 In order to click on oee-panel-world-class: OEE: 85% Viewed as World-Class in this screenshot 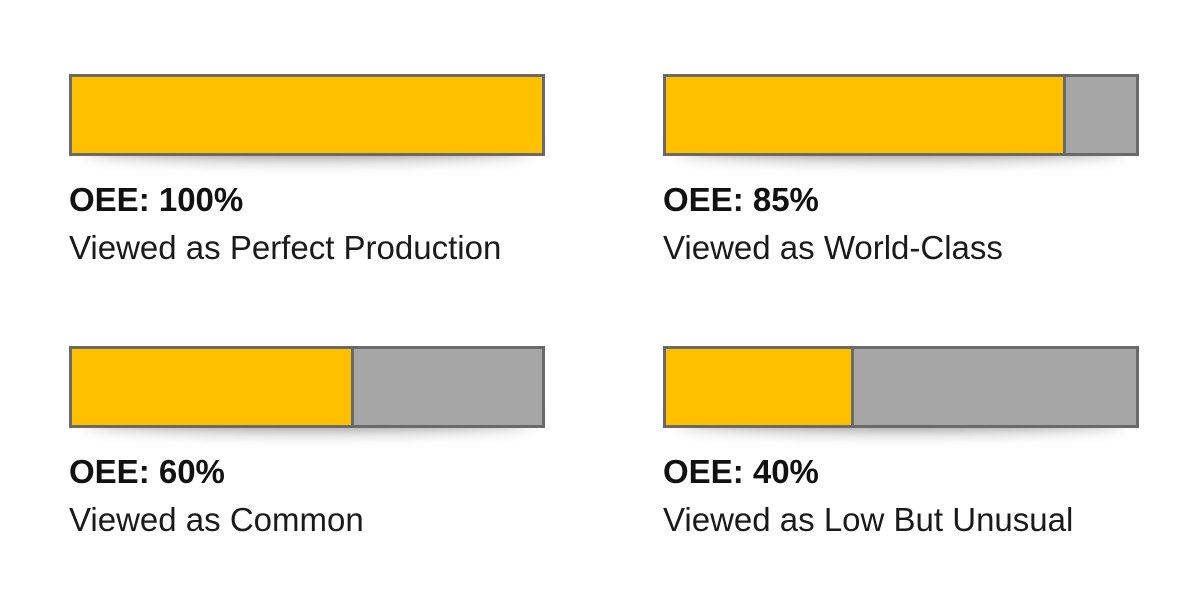, I will do `click(901, 171)`.